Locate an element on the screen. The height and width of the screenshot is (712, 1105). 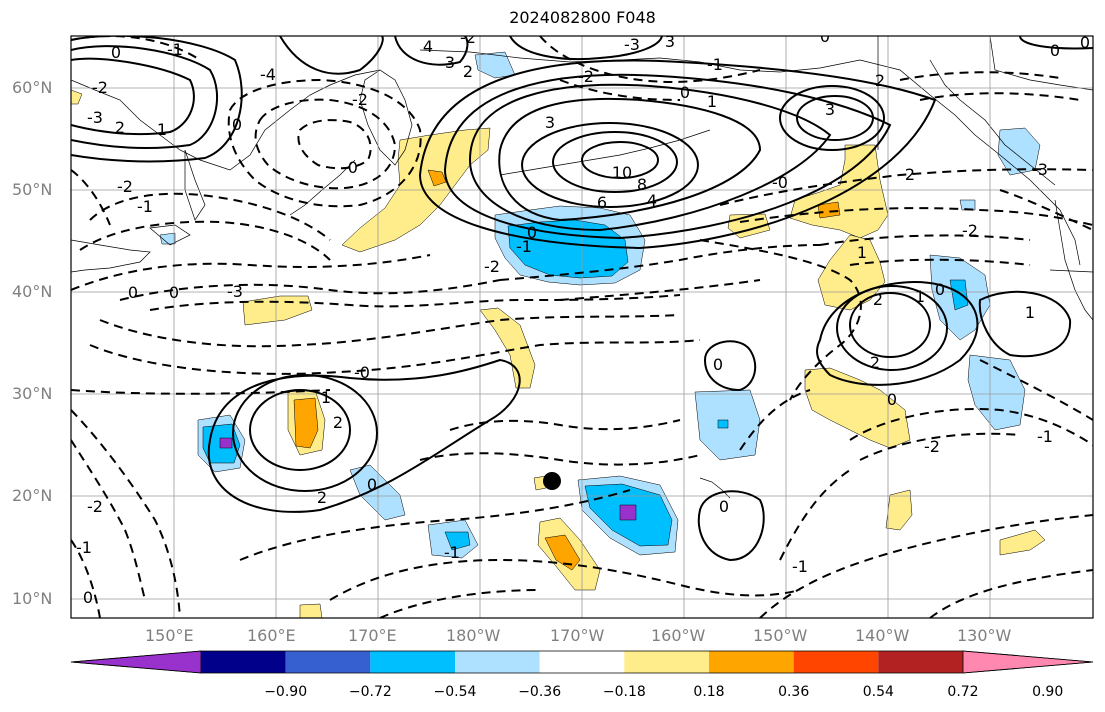
fill-lightblue-small2 is located at coordinates (167, 238).